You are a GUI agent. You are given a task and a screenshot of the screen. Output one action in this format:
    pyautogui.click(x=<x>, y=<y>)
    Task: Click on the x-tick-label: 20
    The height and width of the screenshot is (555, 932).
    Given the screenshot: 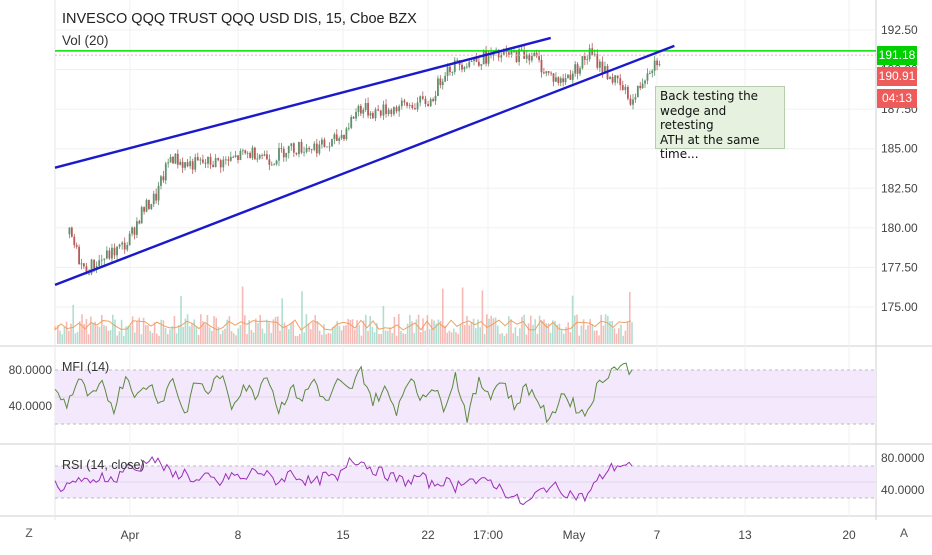 What is the action you would take?
    pyautogui.click(x=849, y=535)
    